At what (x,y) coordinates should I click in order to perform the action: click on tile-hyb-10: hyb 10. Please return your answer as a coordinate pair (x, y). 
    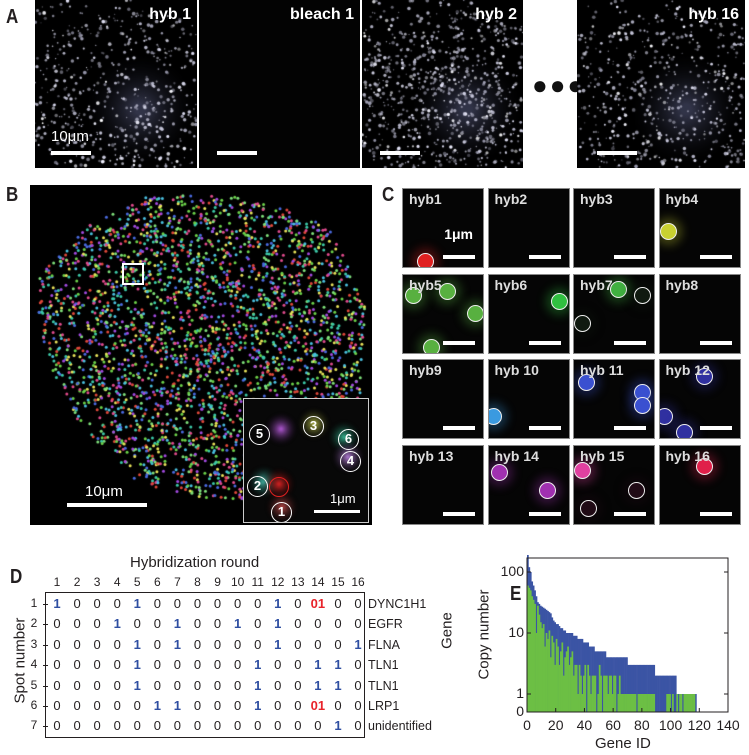
    Looking at the image, I should click on (528, 399).